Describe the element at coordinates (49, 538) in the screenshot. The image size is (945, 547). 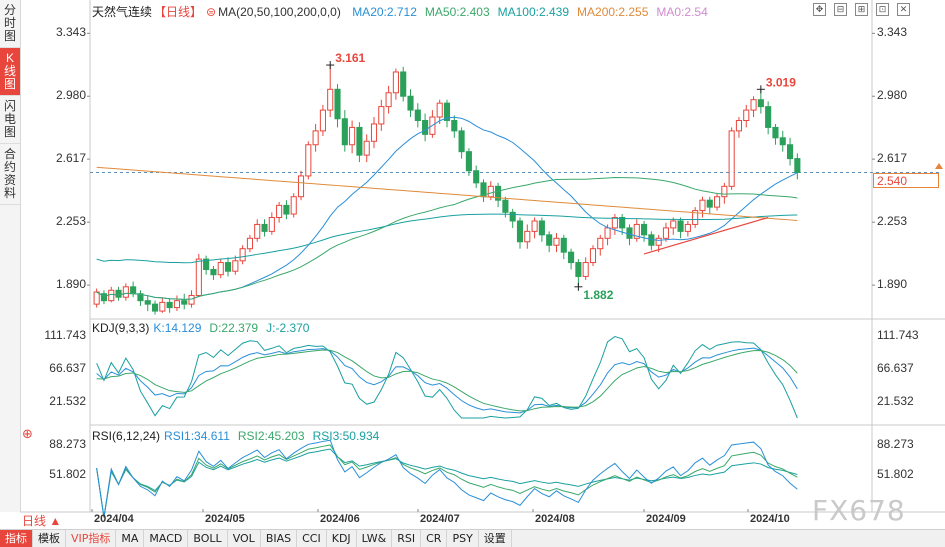
I see `indicator-tab-1: 模板` at that location.